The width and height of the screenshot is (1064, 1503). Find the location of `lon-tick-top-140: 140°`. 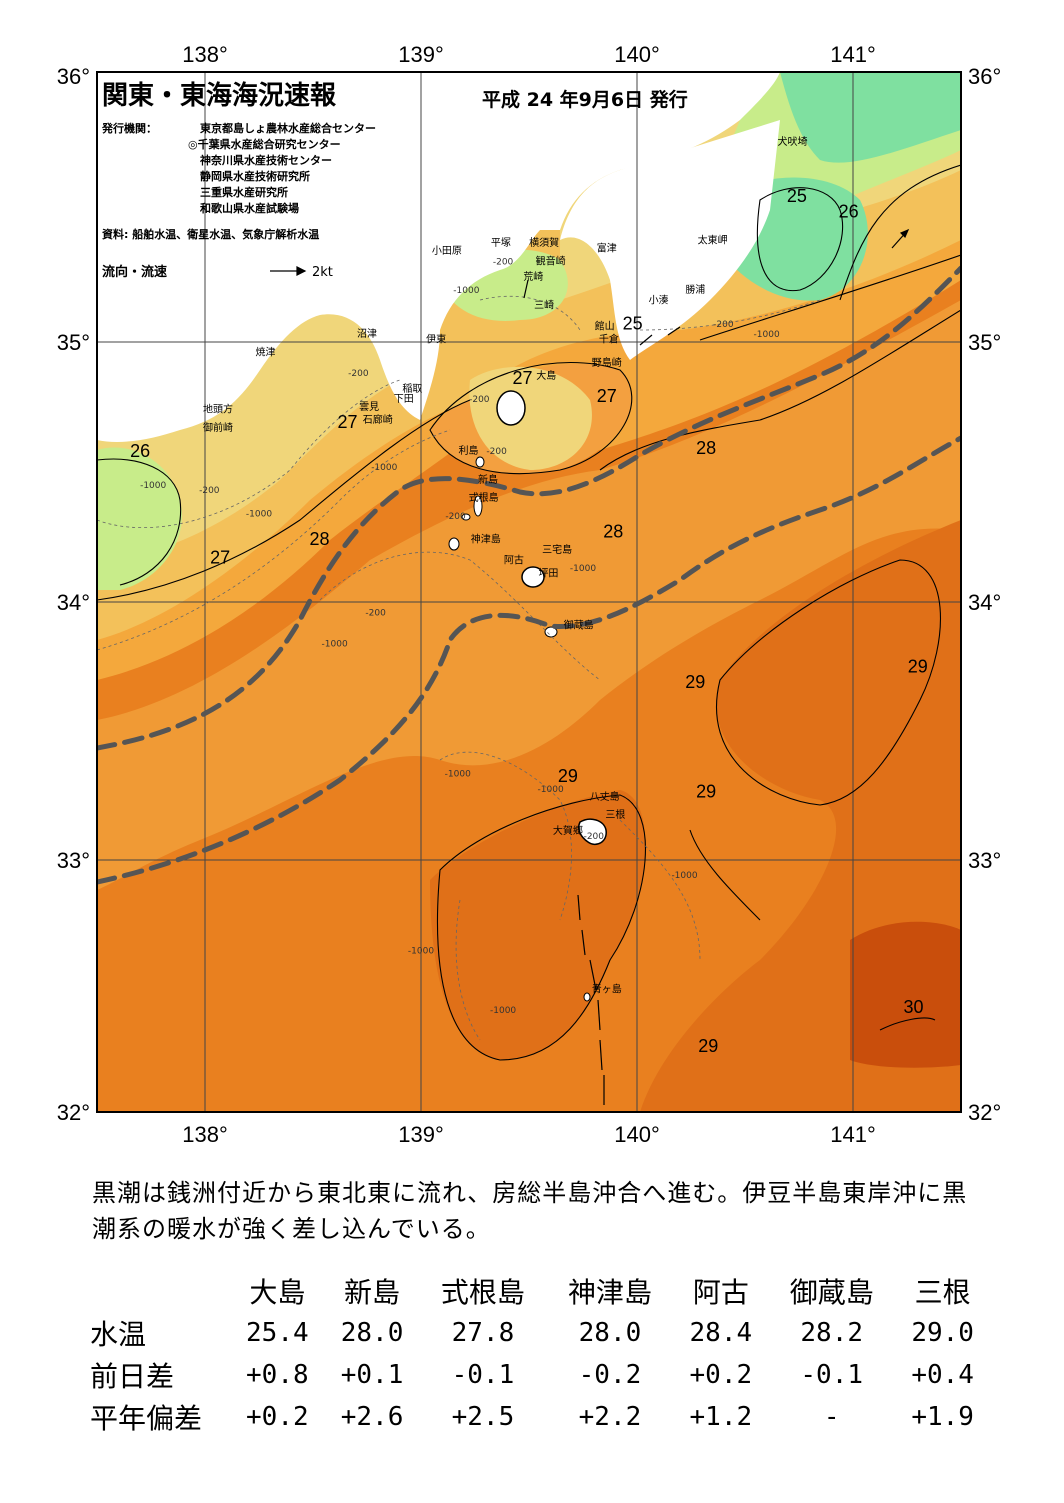

lon-tick-top-140: 140° is located at coordinates (637, 54).